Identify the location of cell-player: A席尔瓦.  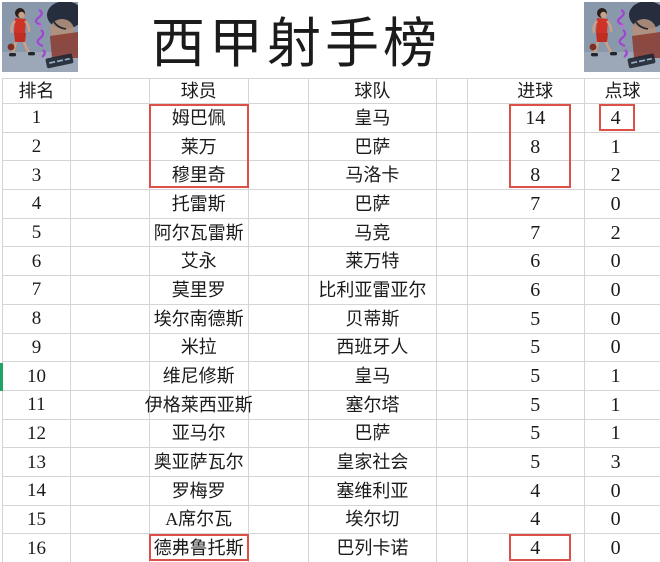
(199, 520).